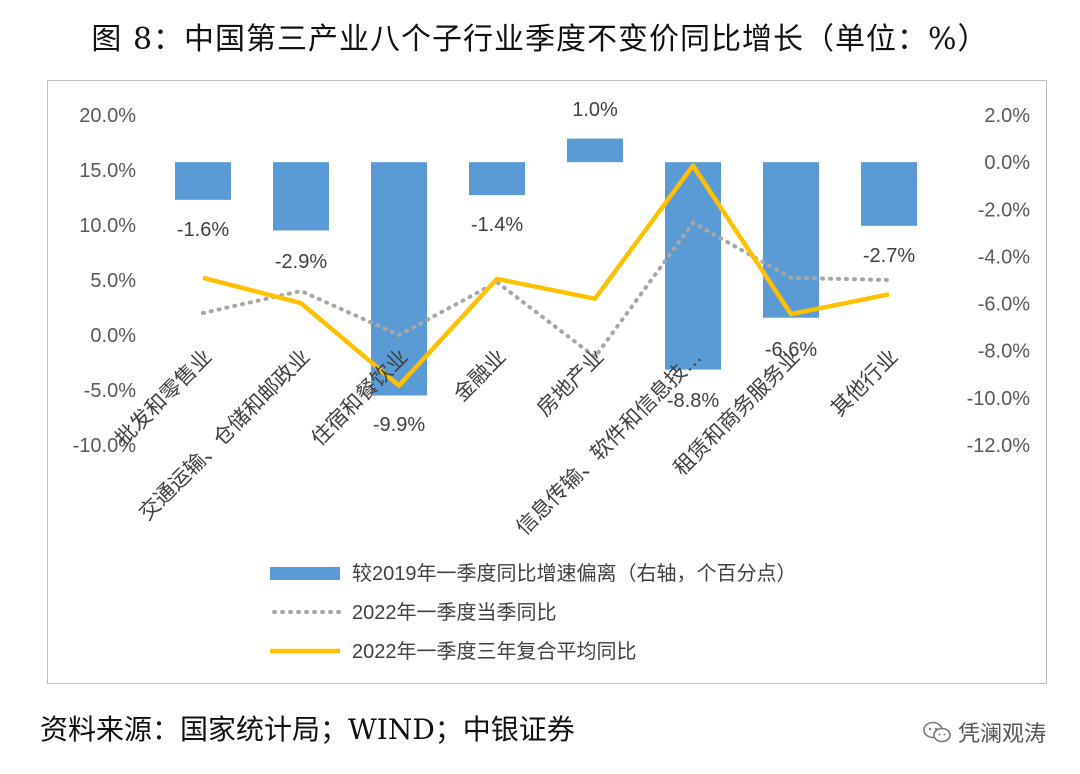 This screenshot has height=774, width=1080. I want to click on category-label: 房地产业, so click(571, 383).